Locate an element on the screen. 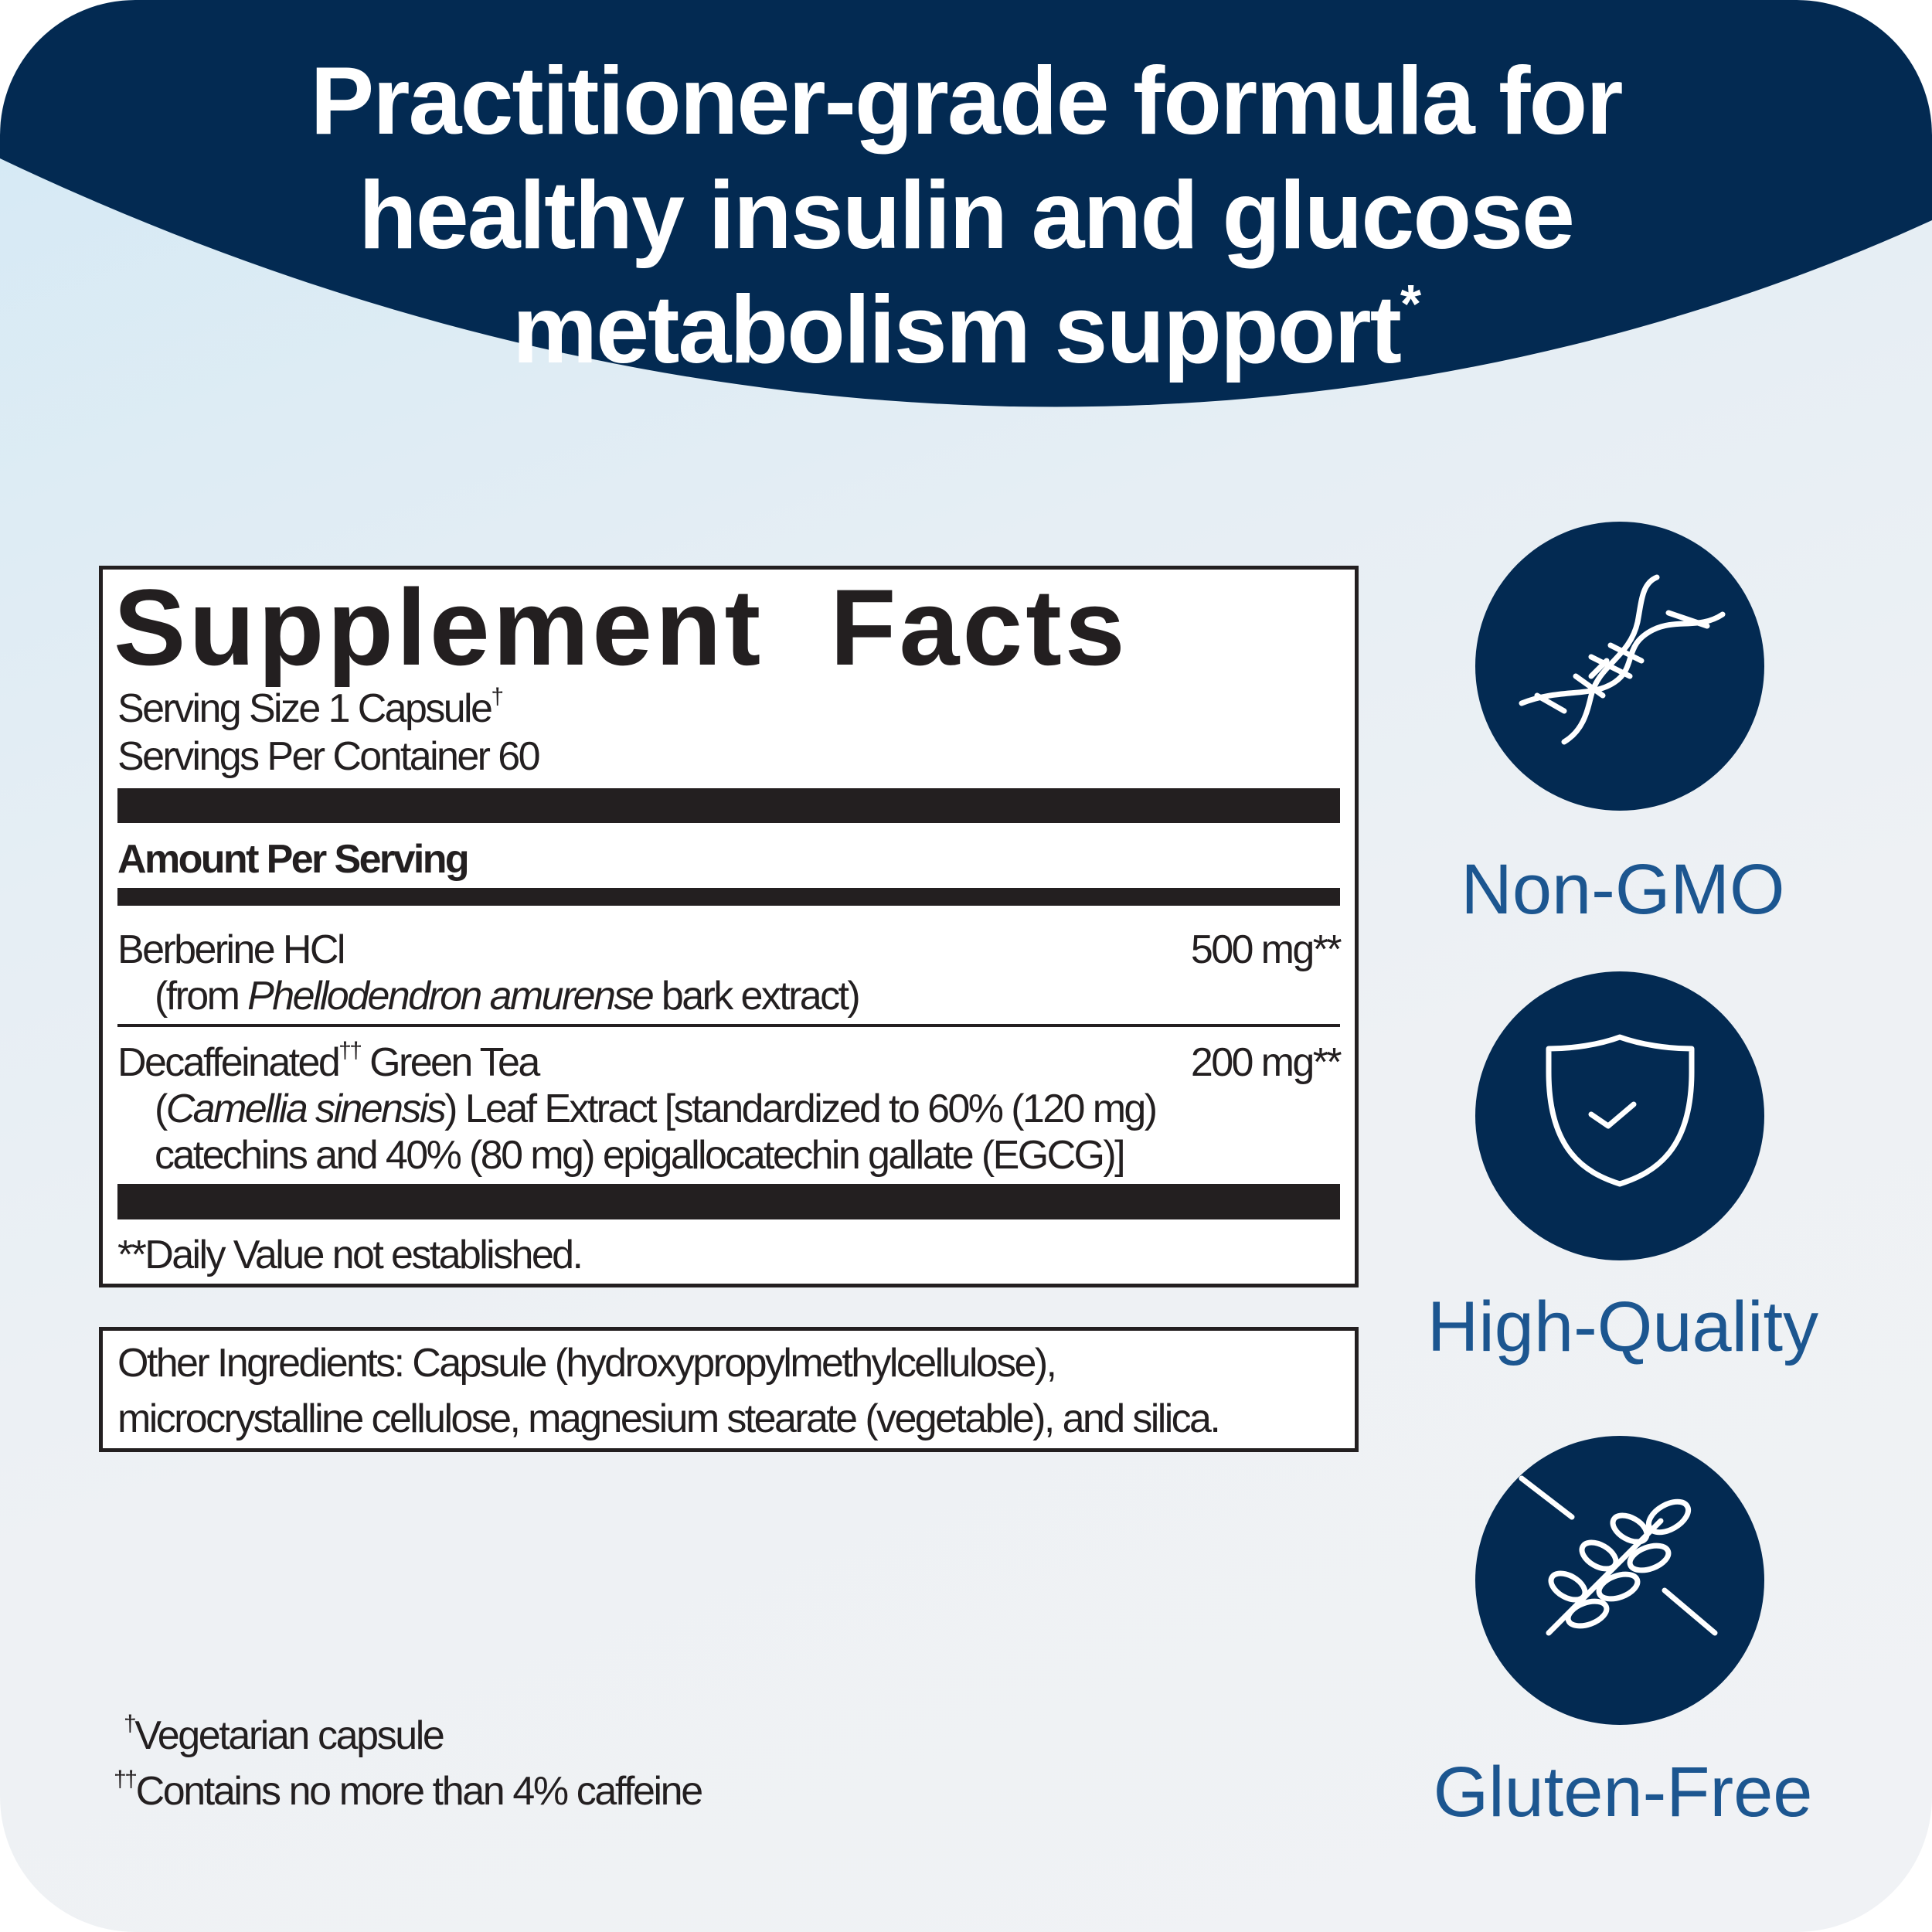  serving-size: Serving Size 1 Capsule† is located at coordinates (310, 708).